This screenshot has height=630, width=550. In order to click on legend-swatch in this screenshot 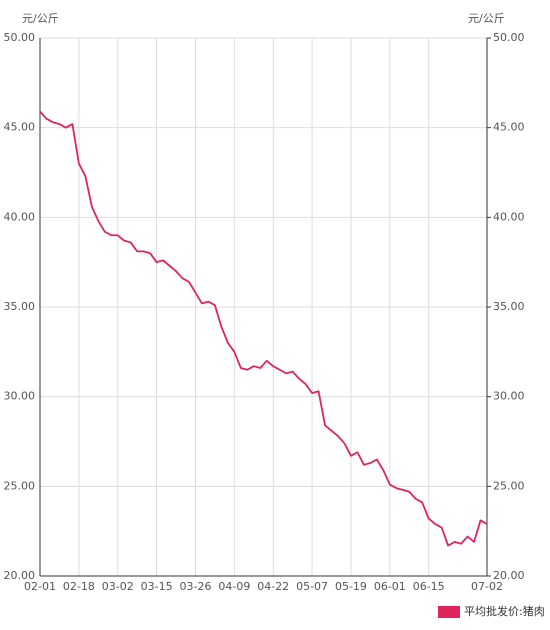, I will do `click(449, 612)`.